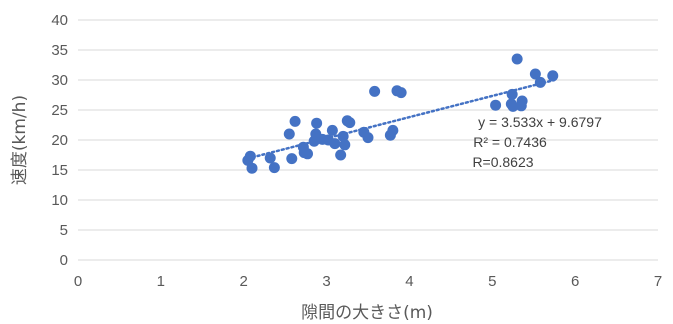 Image resolution: width=673 pixels, height=324 pixels. I want to click on x-tick-labels: 0 1 2 3 4 5 6 7, so click(368, 281).